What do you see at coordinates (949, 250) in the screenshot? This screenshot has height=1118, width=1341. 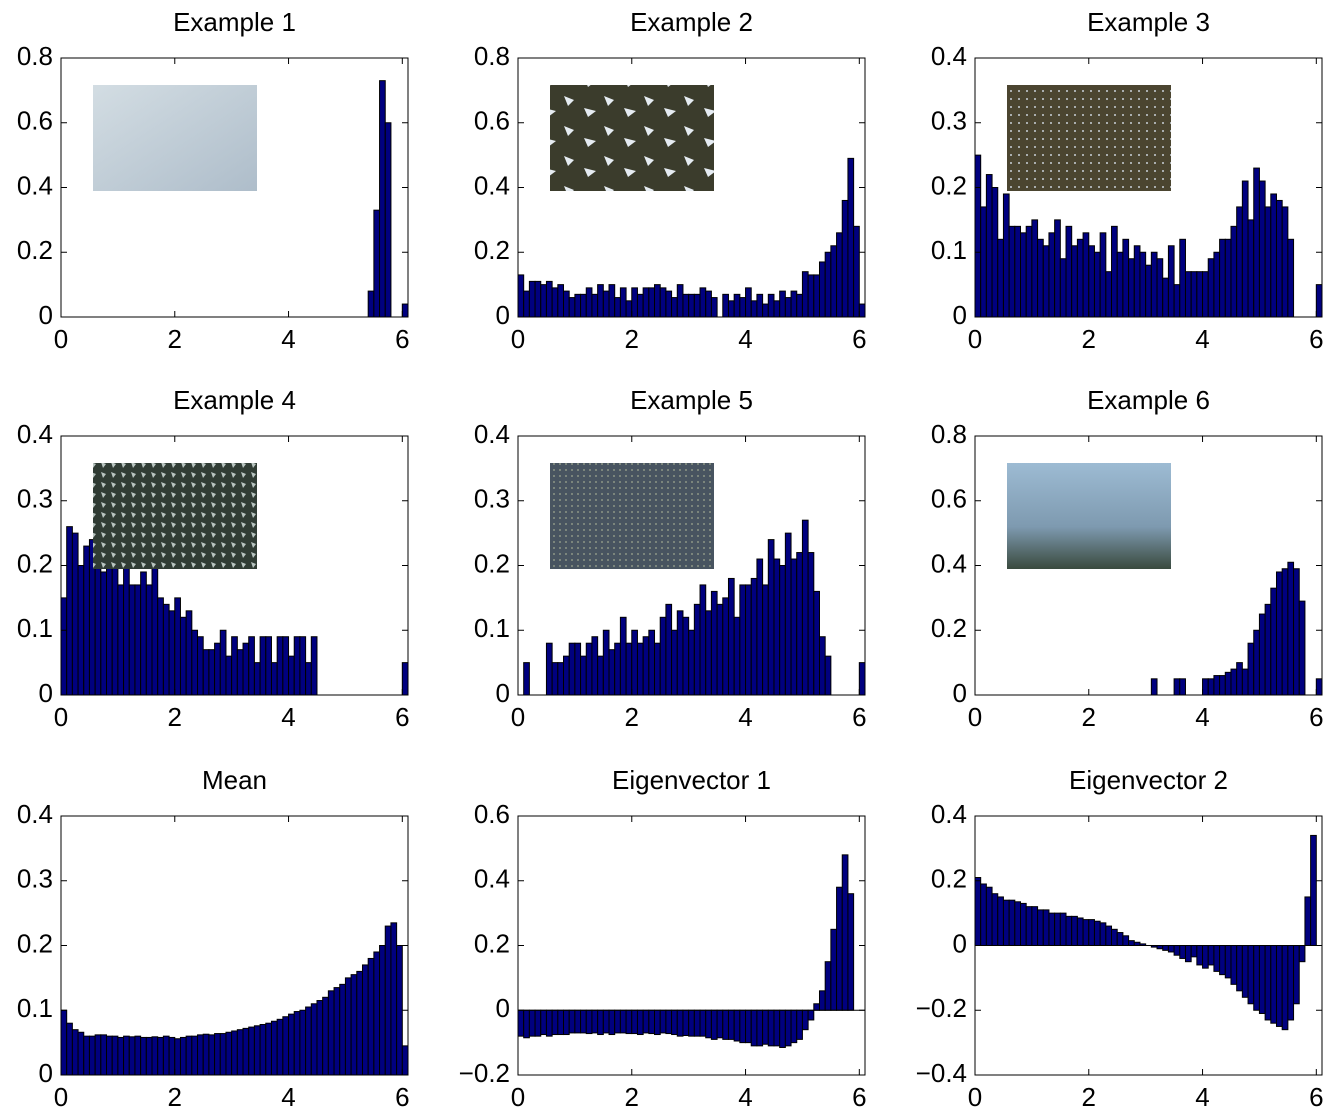 I see `y-tick-label: 0.1` at bounding box center [949, 250].